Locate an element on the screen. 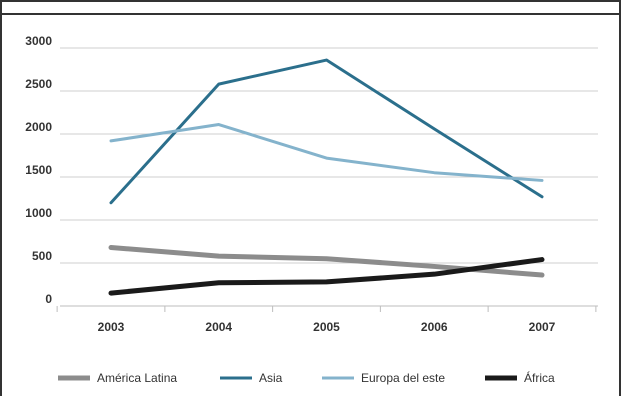 This screenshot has width=621, height=396. x-tick-label: 2006 is located at coordinates (434, 327).